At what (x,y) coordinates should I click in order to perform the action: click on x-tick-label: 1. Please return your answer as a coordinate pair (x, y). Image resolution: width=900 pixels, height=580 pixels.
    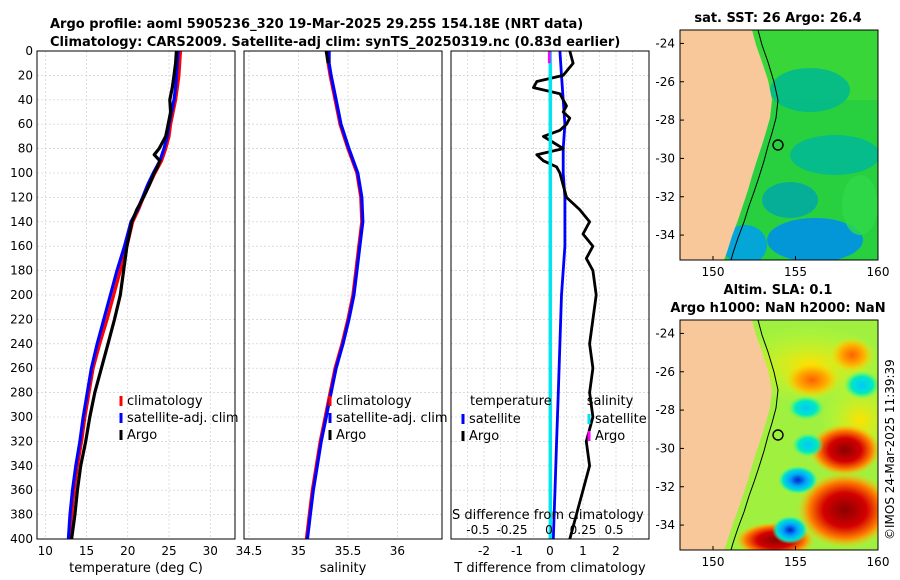
    Looking at the image, I should click on (583, 551).